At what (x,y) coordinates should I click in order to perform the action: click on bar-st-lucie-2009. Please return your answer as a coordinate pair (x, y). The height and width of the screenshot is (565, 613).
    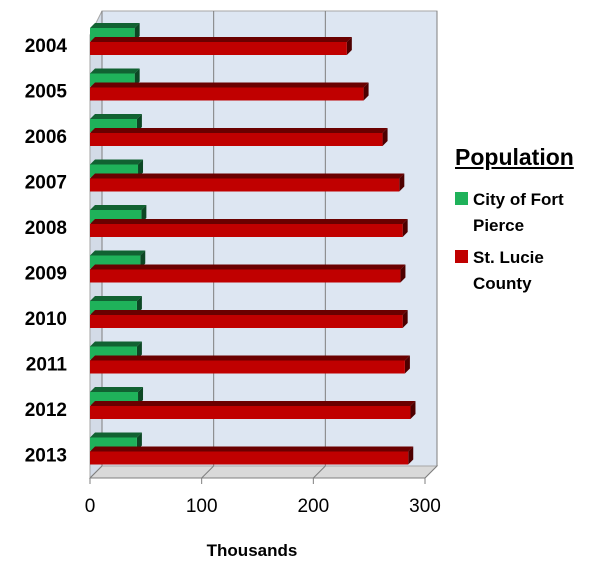
    Looking at the image, I should click on (248, 273).